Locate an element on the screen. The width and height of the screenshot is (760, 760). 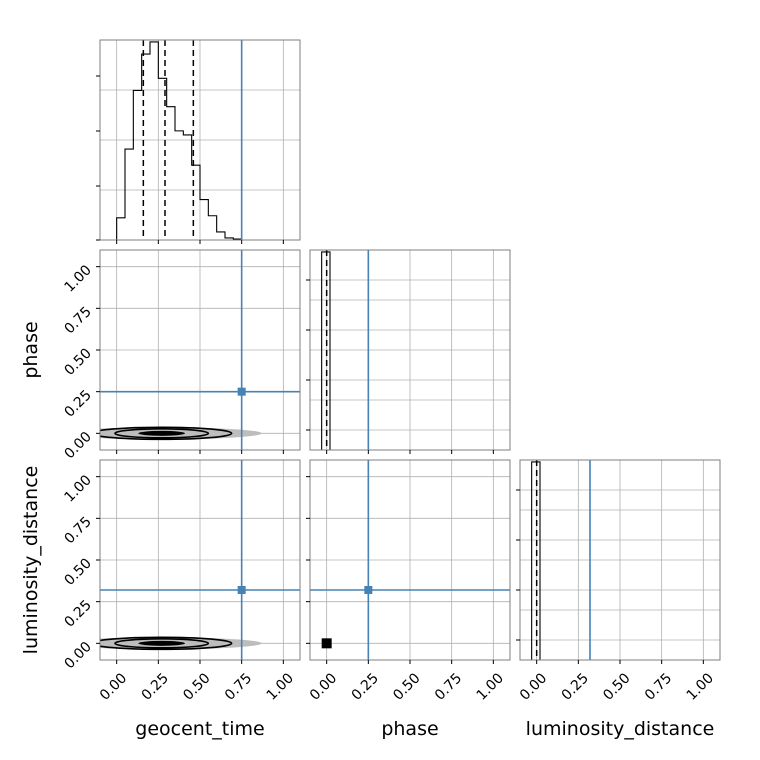
x-axis-label-phase: phase is located at coordinates (409, 729).